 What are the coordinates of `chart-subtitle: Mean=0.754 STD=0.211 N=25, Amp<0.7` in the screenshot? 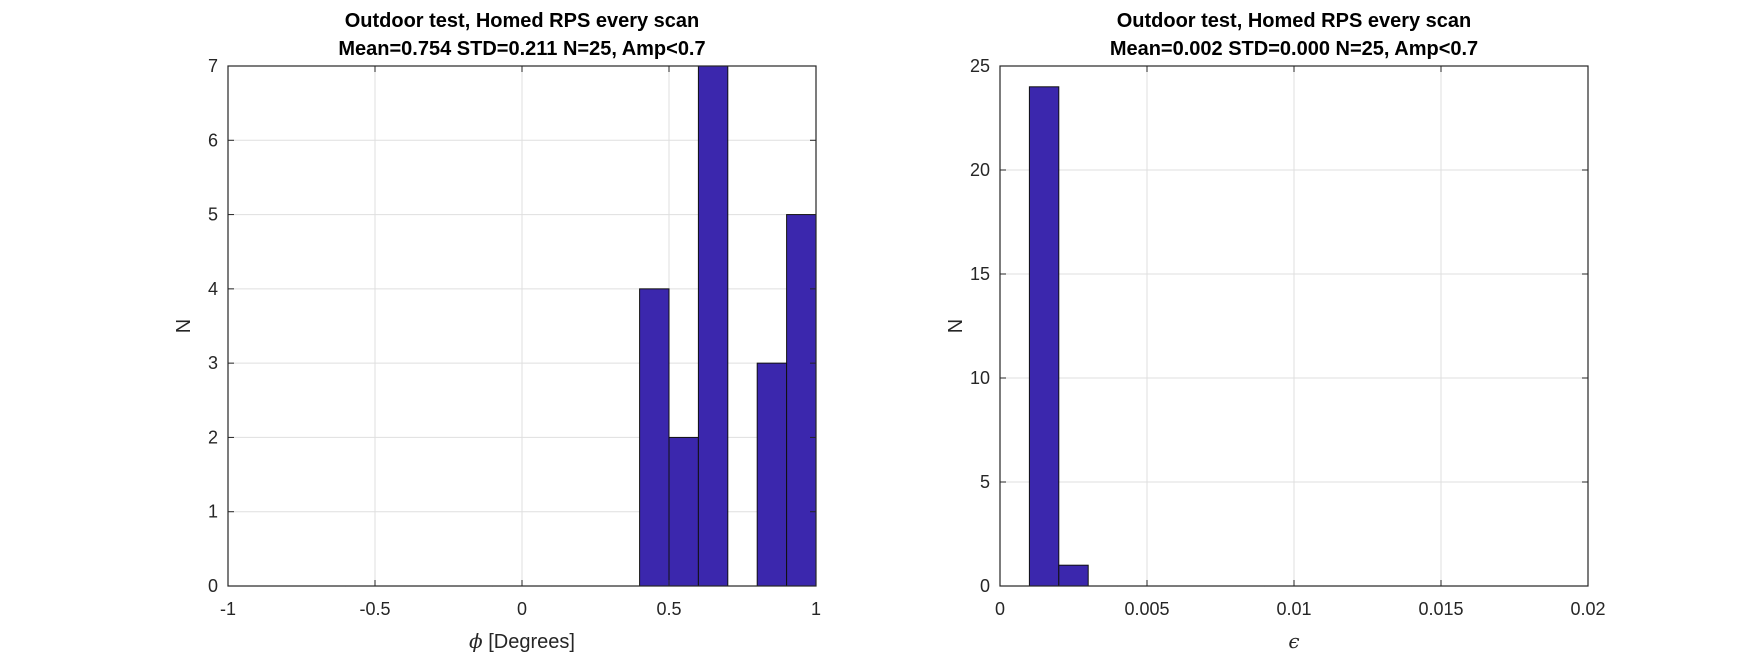 It's located at (521, 49).